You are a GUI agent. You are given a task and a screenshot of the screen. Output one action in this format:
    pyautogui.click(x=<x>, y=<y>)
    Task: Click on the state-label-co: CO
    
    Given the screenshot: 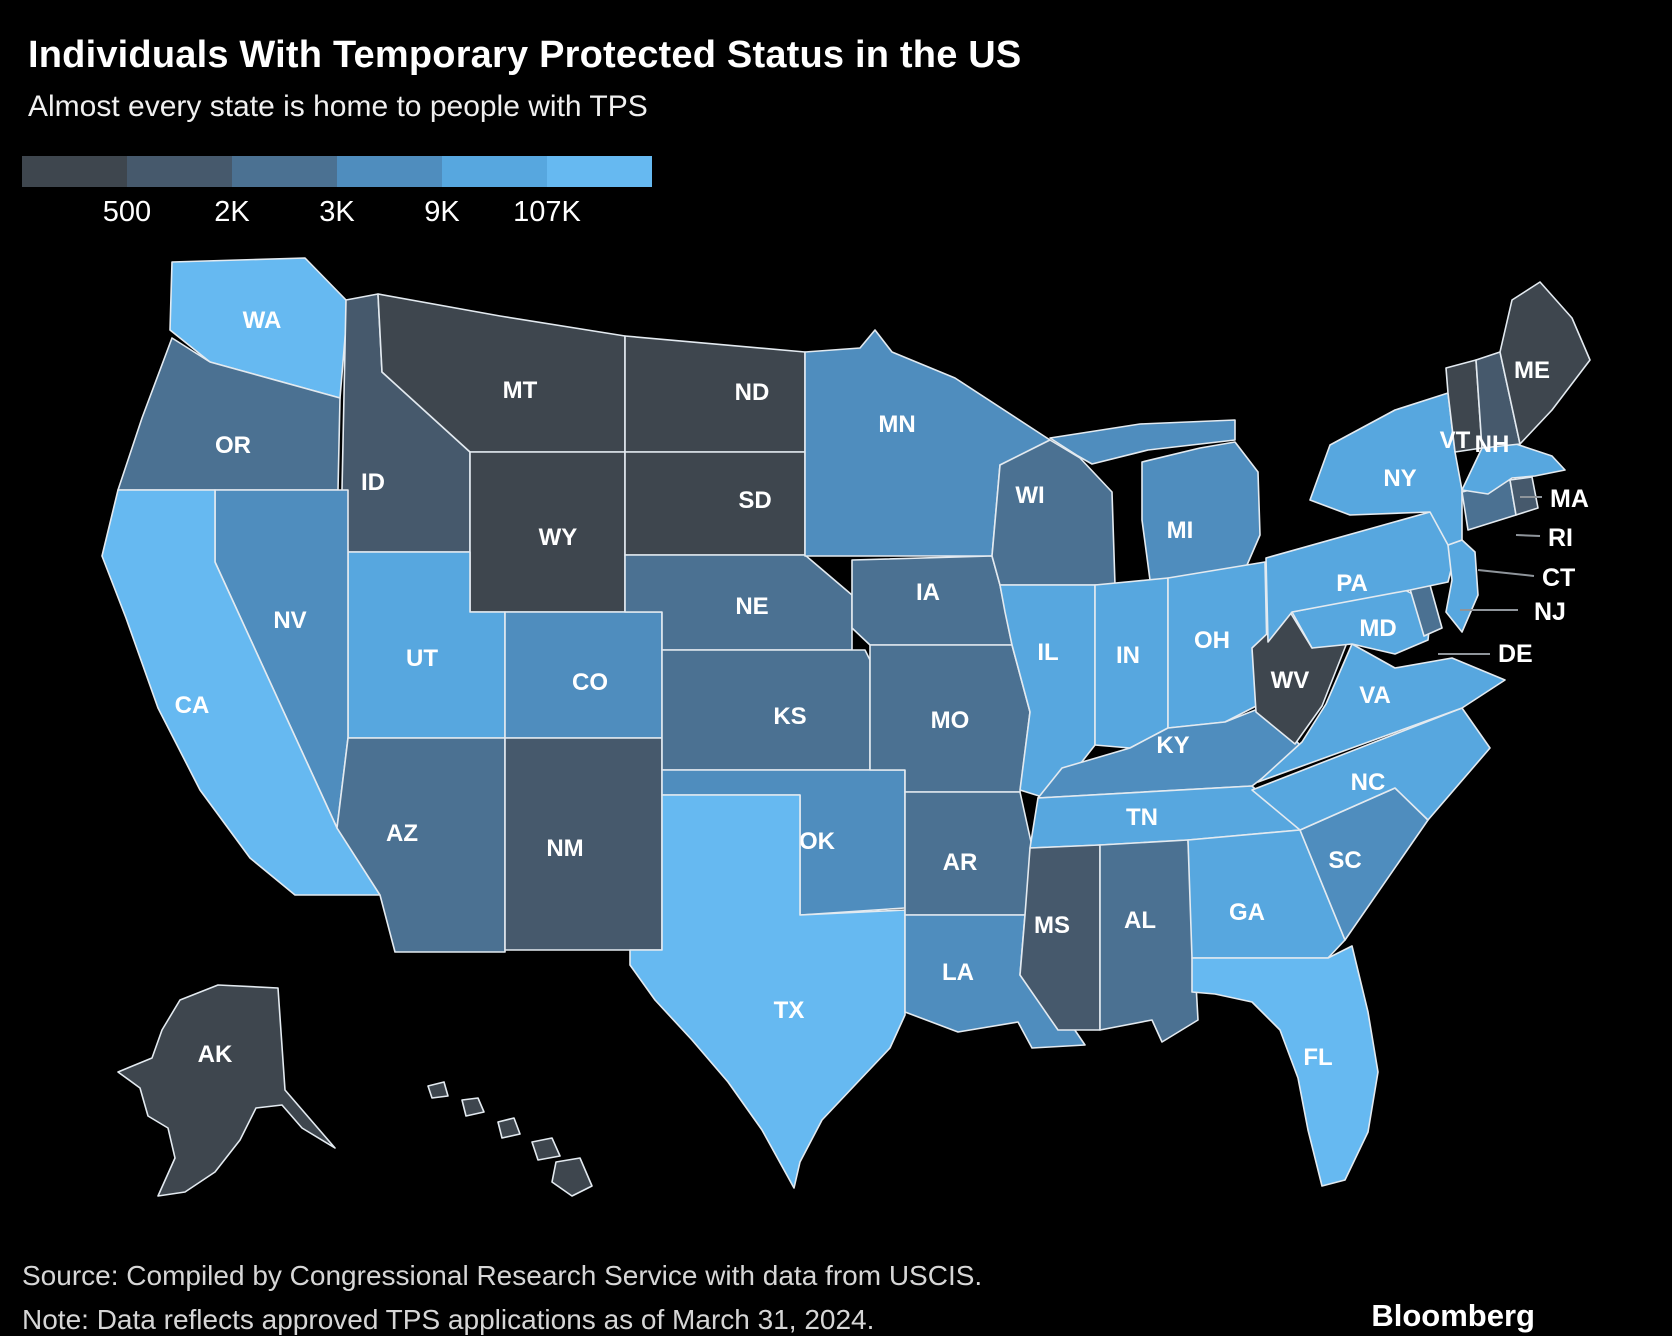 What is the action you would take?
    pyautogui.click(x=590, y=682)
    